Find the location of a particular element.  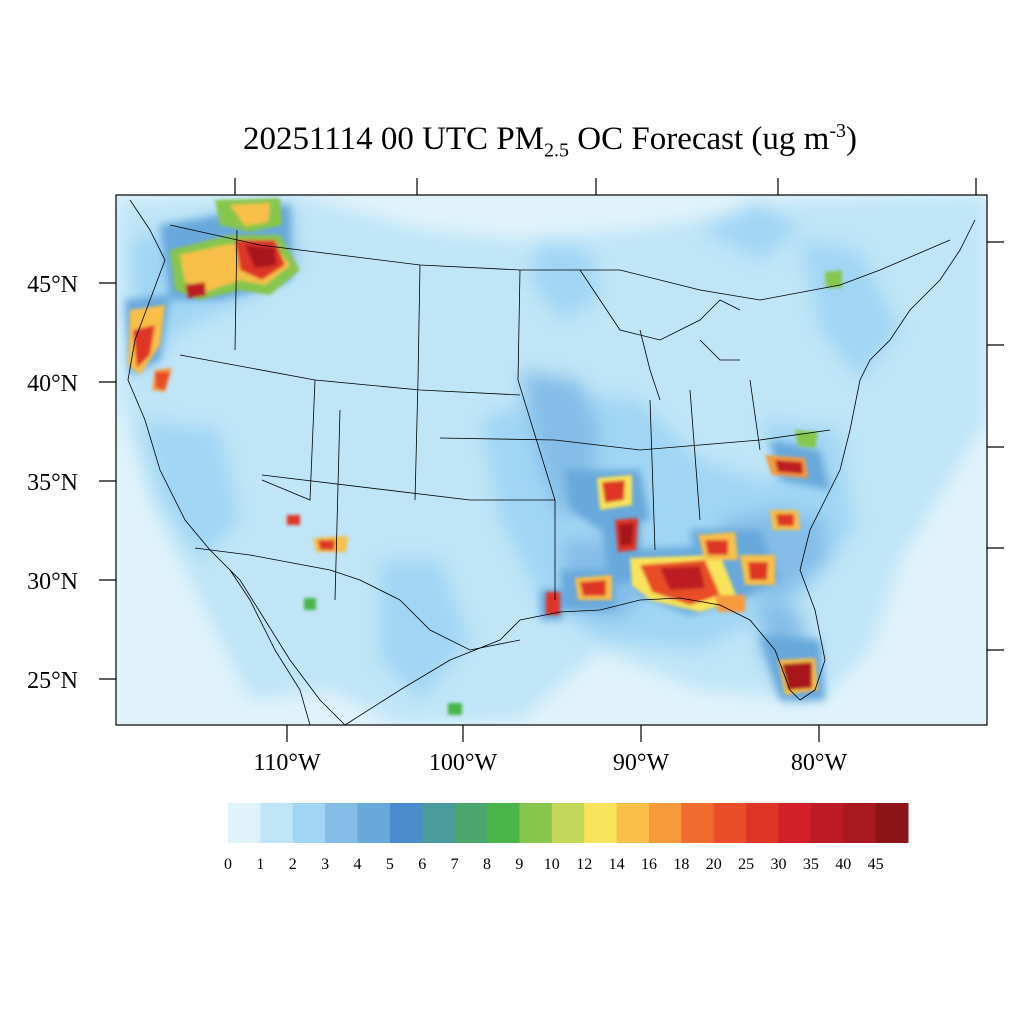

colorbar-tick-label: 16 is located at coordinates (649, 864).